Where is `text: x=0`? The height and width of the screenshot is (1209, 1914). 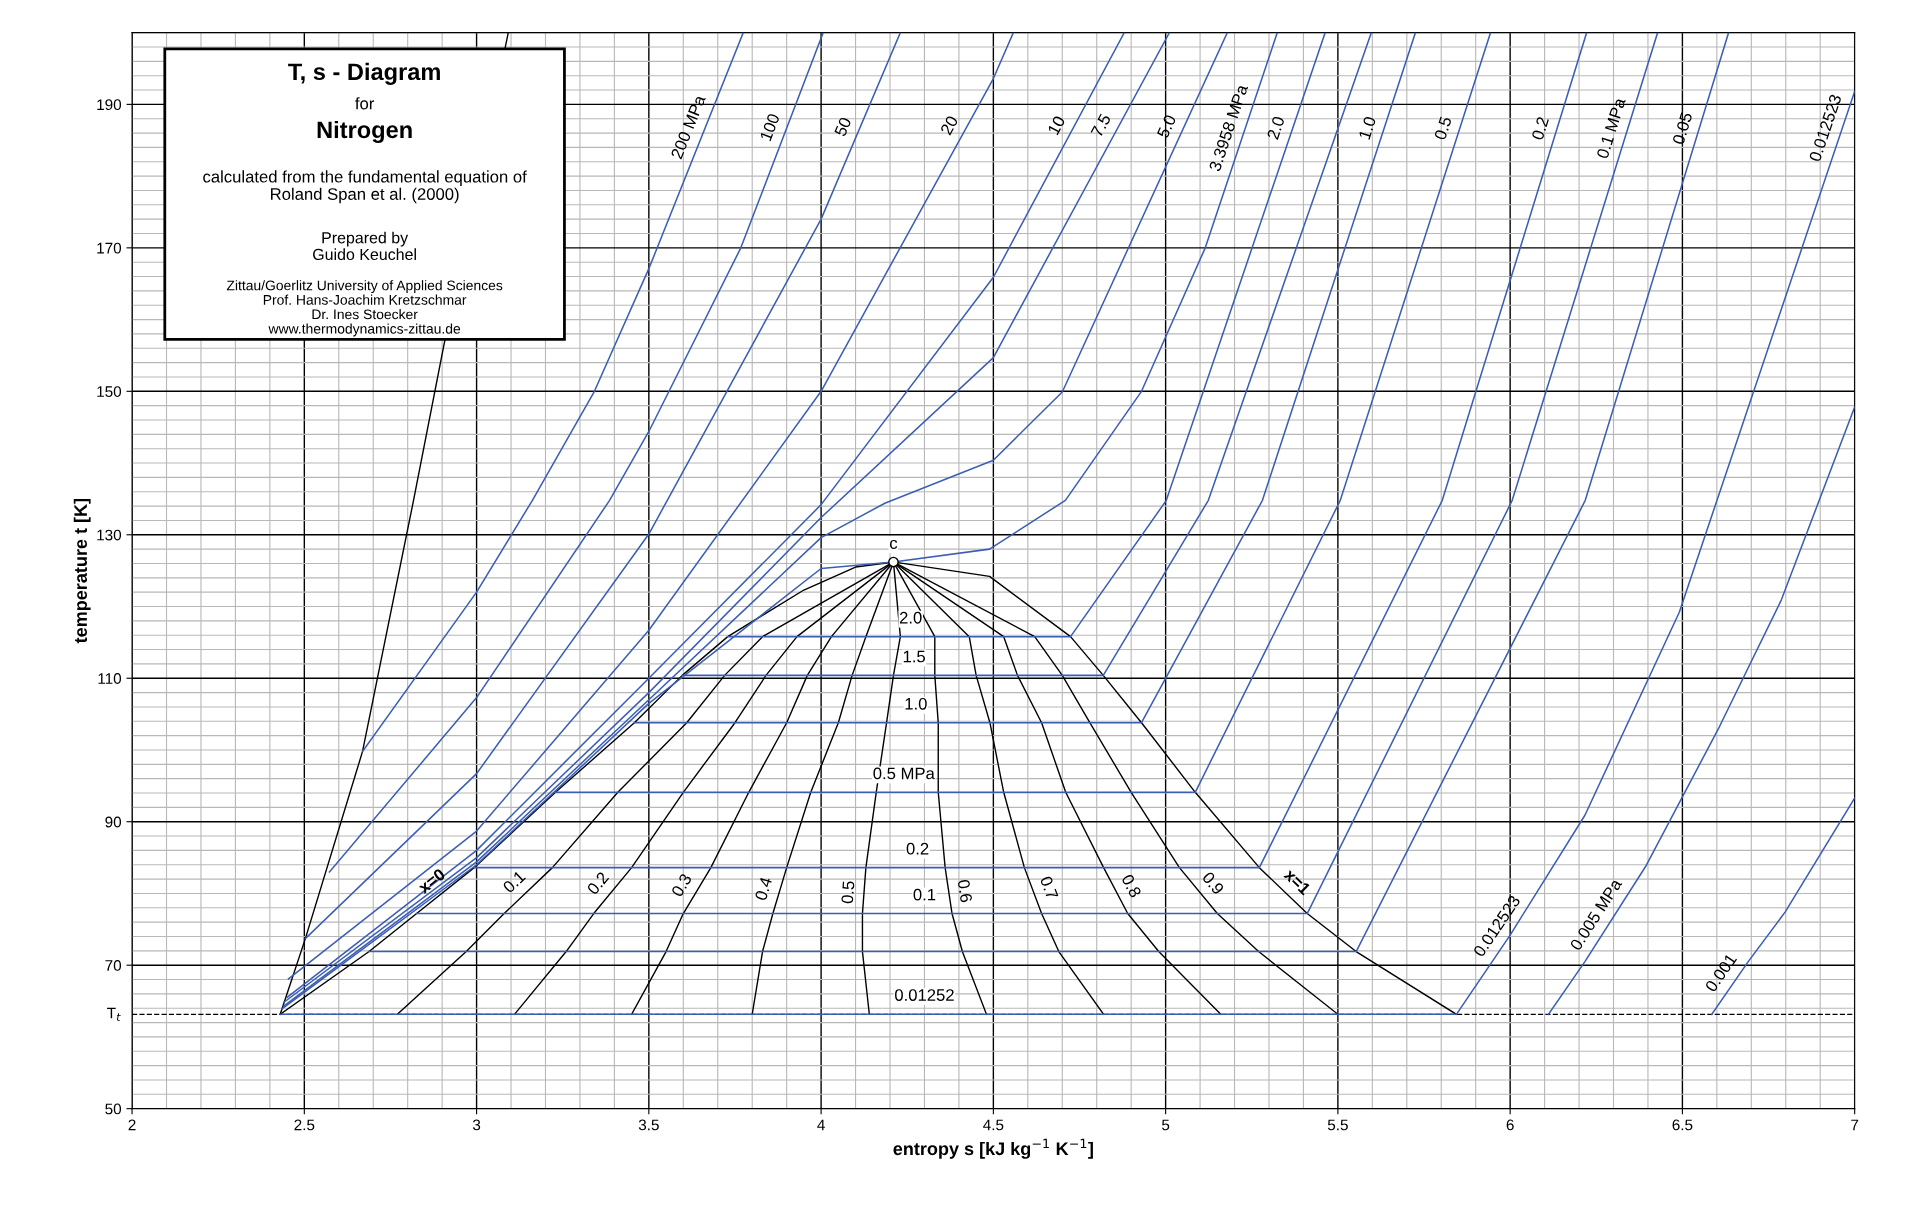 text: x=0 is located at coordinates (431, 881).